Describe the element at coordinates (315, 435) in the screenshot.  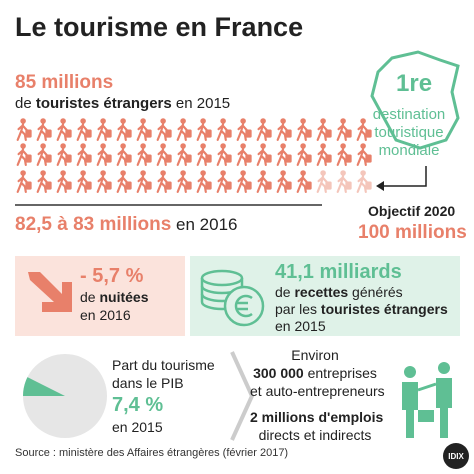
I see `text: directs et indirects` at that location.